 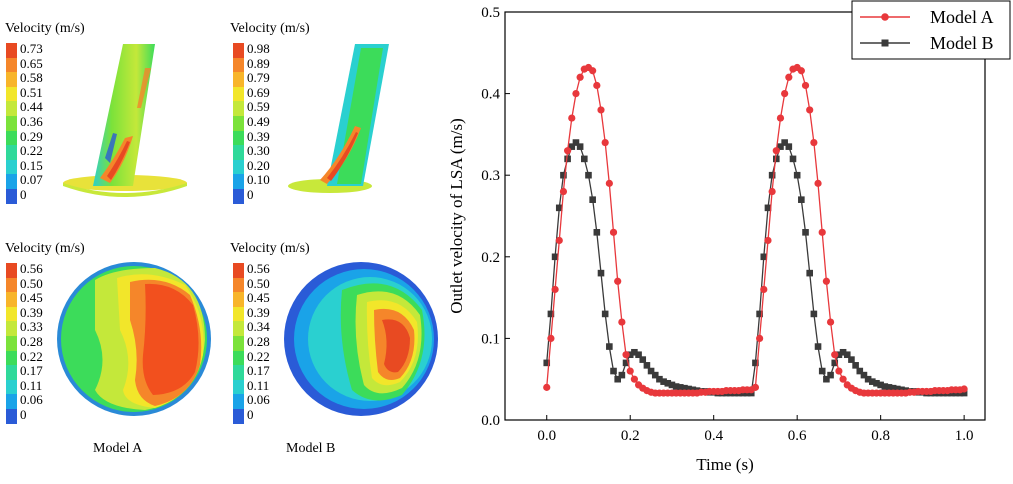 I want to click on velocity-contour-model-a-side, so click(x=125, y=120).